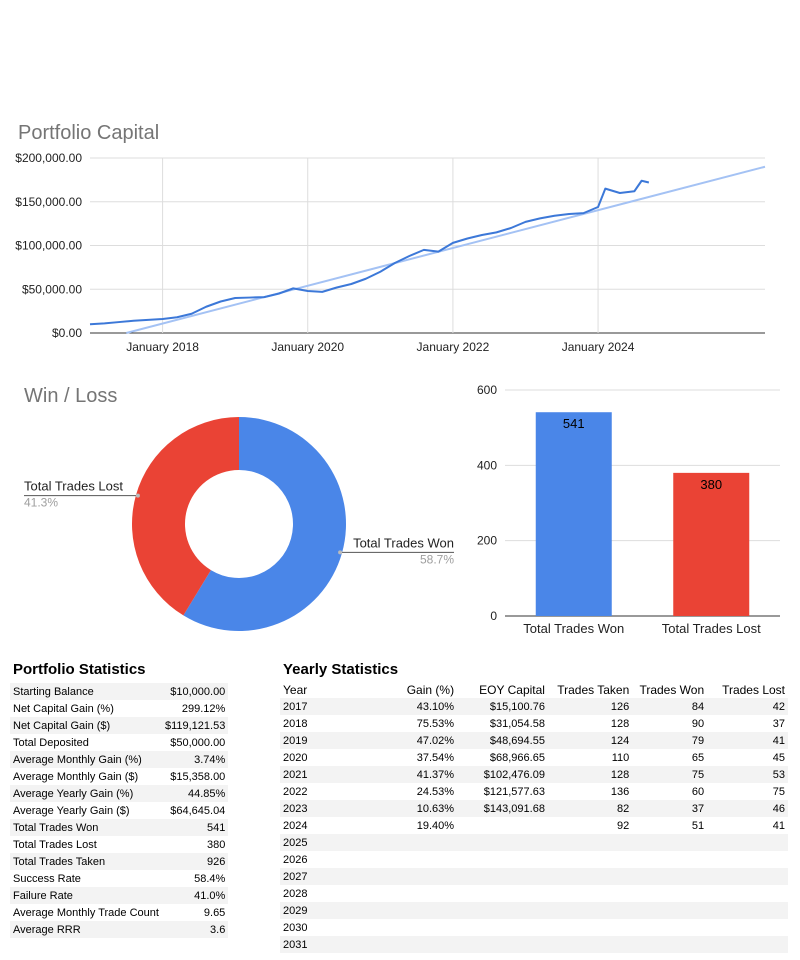 The width and height of the screenshot is (800, 960). Describe the element at coordinates (210, 878) in the screenshot. I see `stat-value: 58.4%` at that location.